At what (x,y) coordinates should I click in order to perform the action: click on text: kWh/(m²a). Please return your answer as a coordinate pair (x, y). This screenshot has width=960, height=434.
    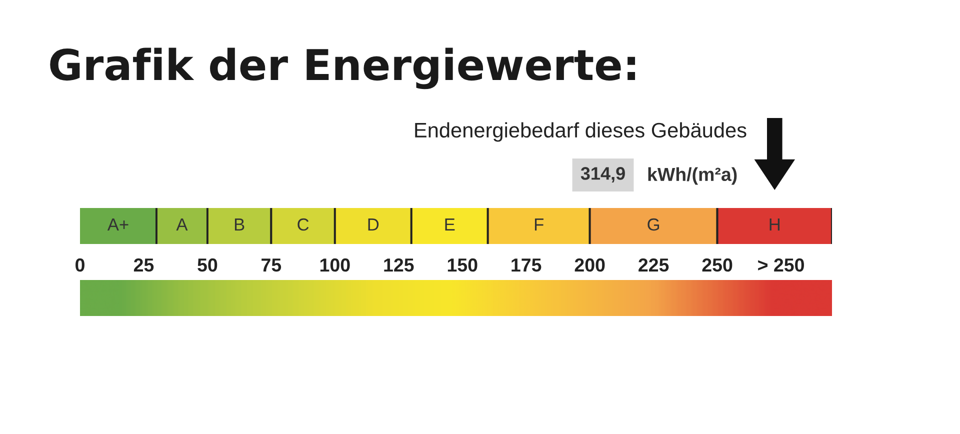
    Looking at the image, I should click on (692, 176).